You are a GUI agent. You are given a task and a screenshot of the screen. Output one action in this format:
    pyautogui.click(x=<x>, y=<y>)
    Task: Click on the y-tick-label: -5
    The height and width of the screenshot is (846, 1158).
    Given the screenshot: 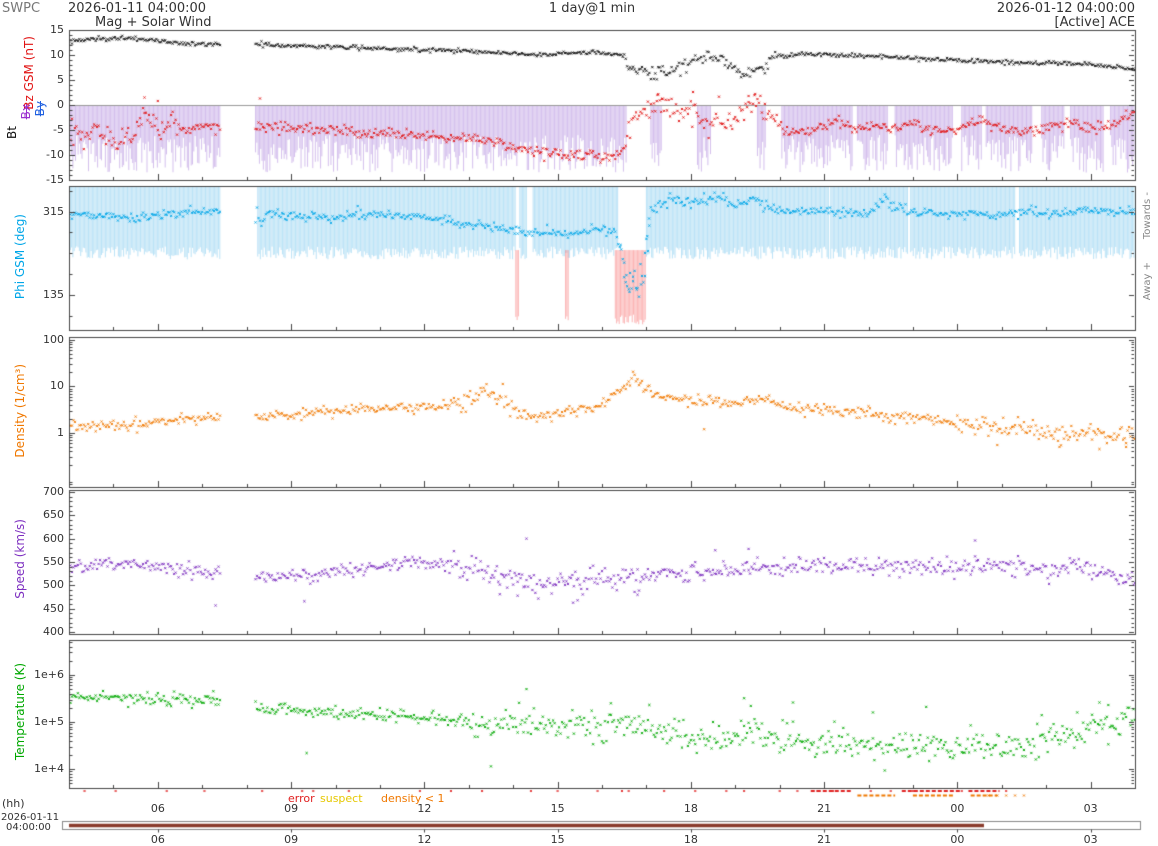 What is the action you would take?
    pyautogui.click(x=58, y=129)
    